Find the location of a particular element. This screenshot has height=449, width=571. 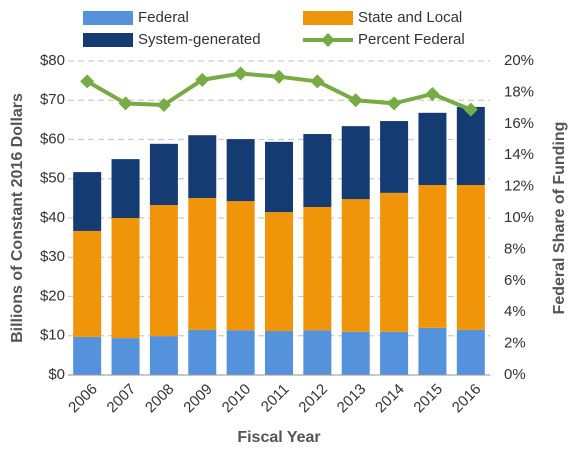

x-tick-label: 2009 is located at coordinates (198, 399).